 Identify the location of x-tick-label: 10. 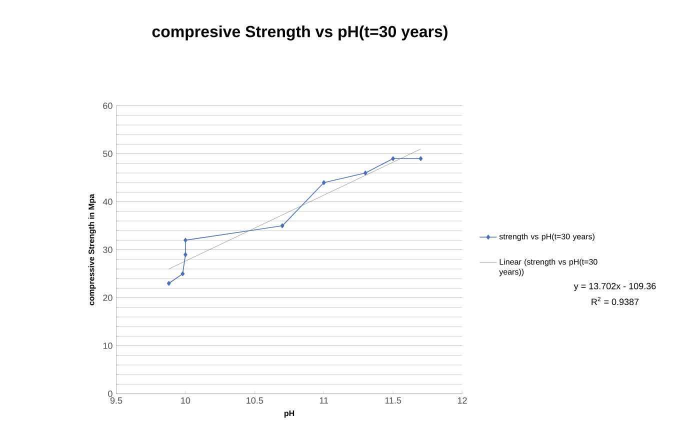
(185, 400).